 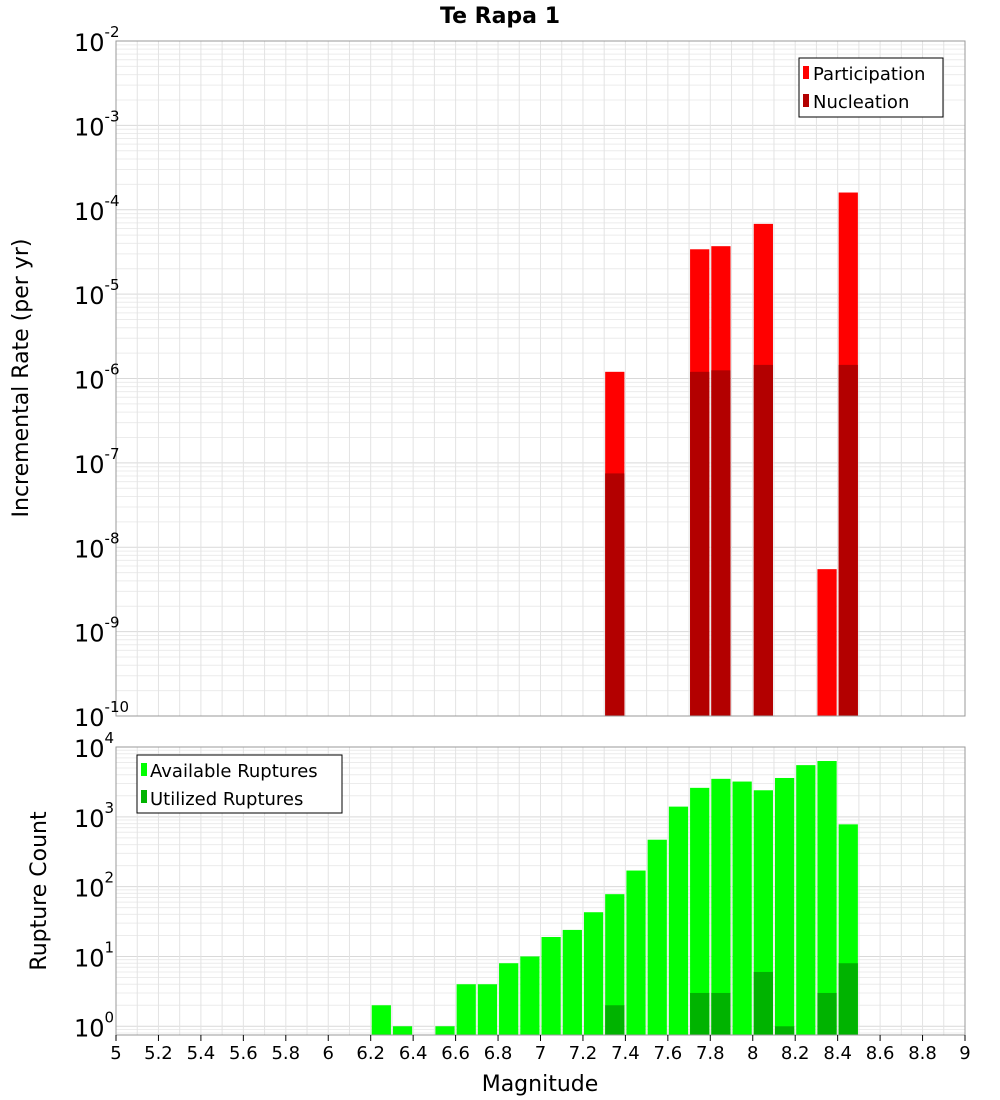 I want to click on y-tick-label: 10⁻⁹, so click(x=97, y=631).